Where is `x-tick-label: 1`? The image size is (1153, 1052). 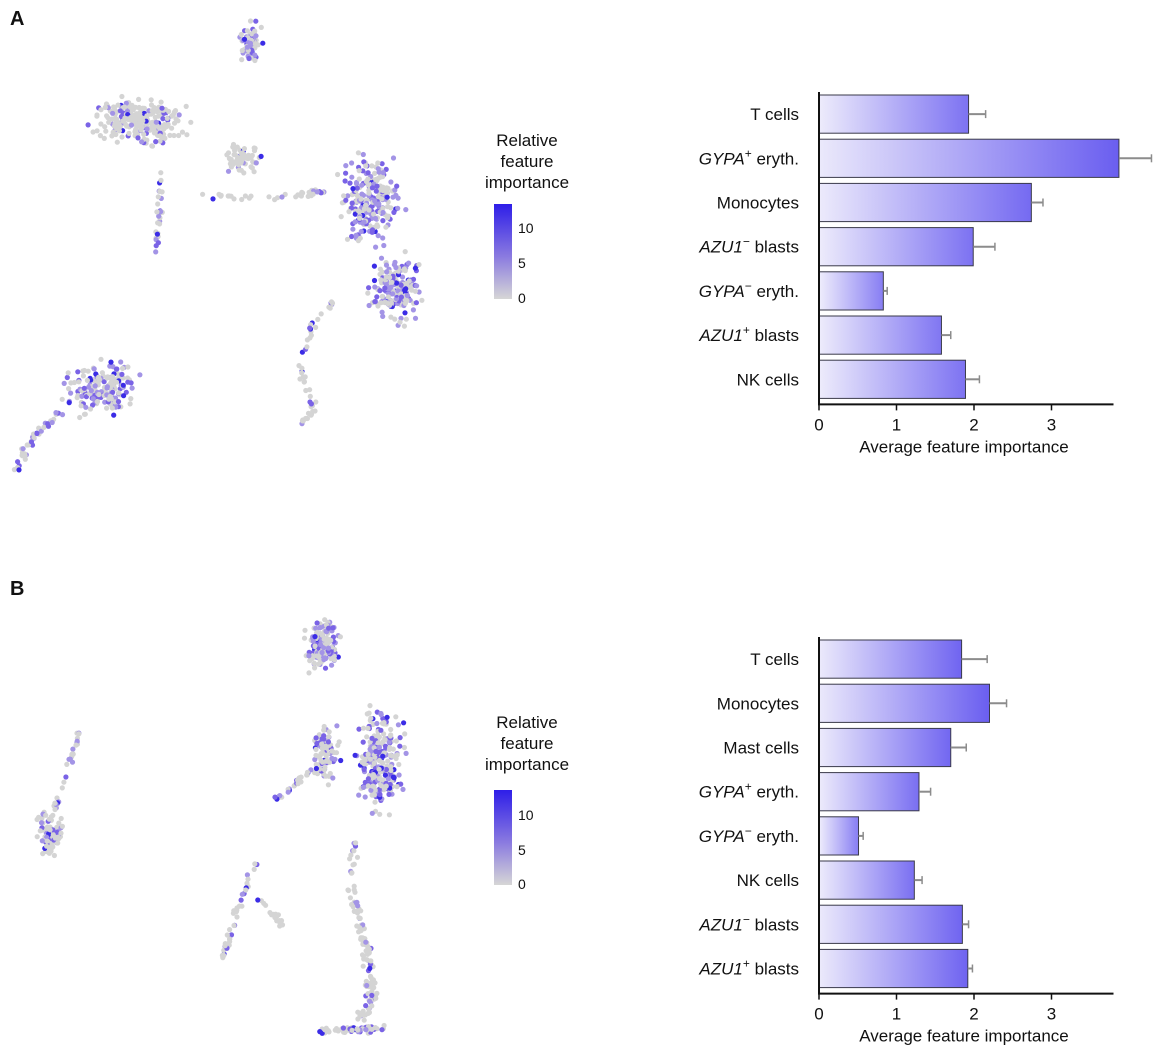 x-tick-label: 1 is located at coordinates (896, 1014).